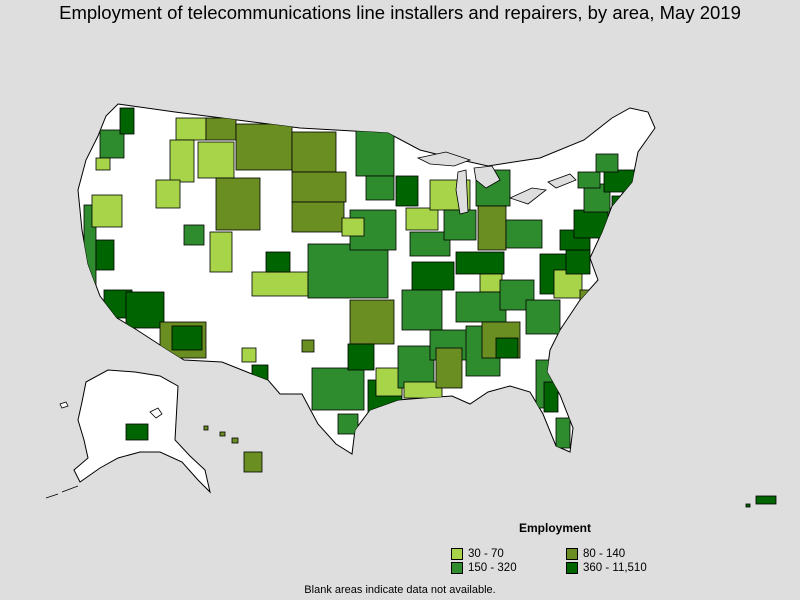  Describe the element at coordinates (496, 183) in the screenshot. I see `great-lakes` at that location.